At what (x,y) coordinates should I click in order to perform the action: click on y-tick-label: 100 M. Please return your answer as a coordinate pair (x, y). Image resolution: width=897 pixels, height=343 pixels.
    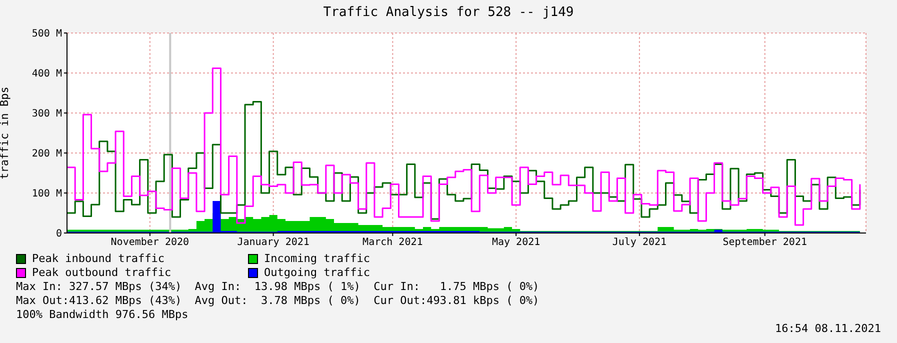
    Looking at the image, I should click on (47, 194).